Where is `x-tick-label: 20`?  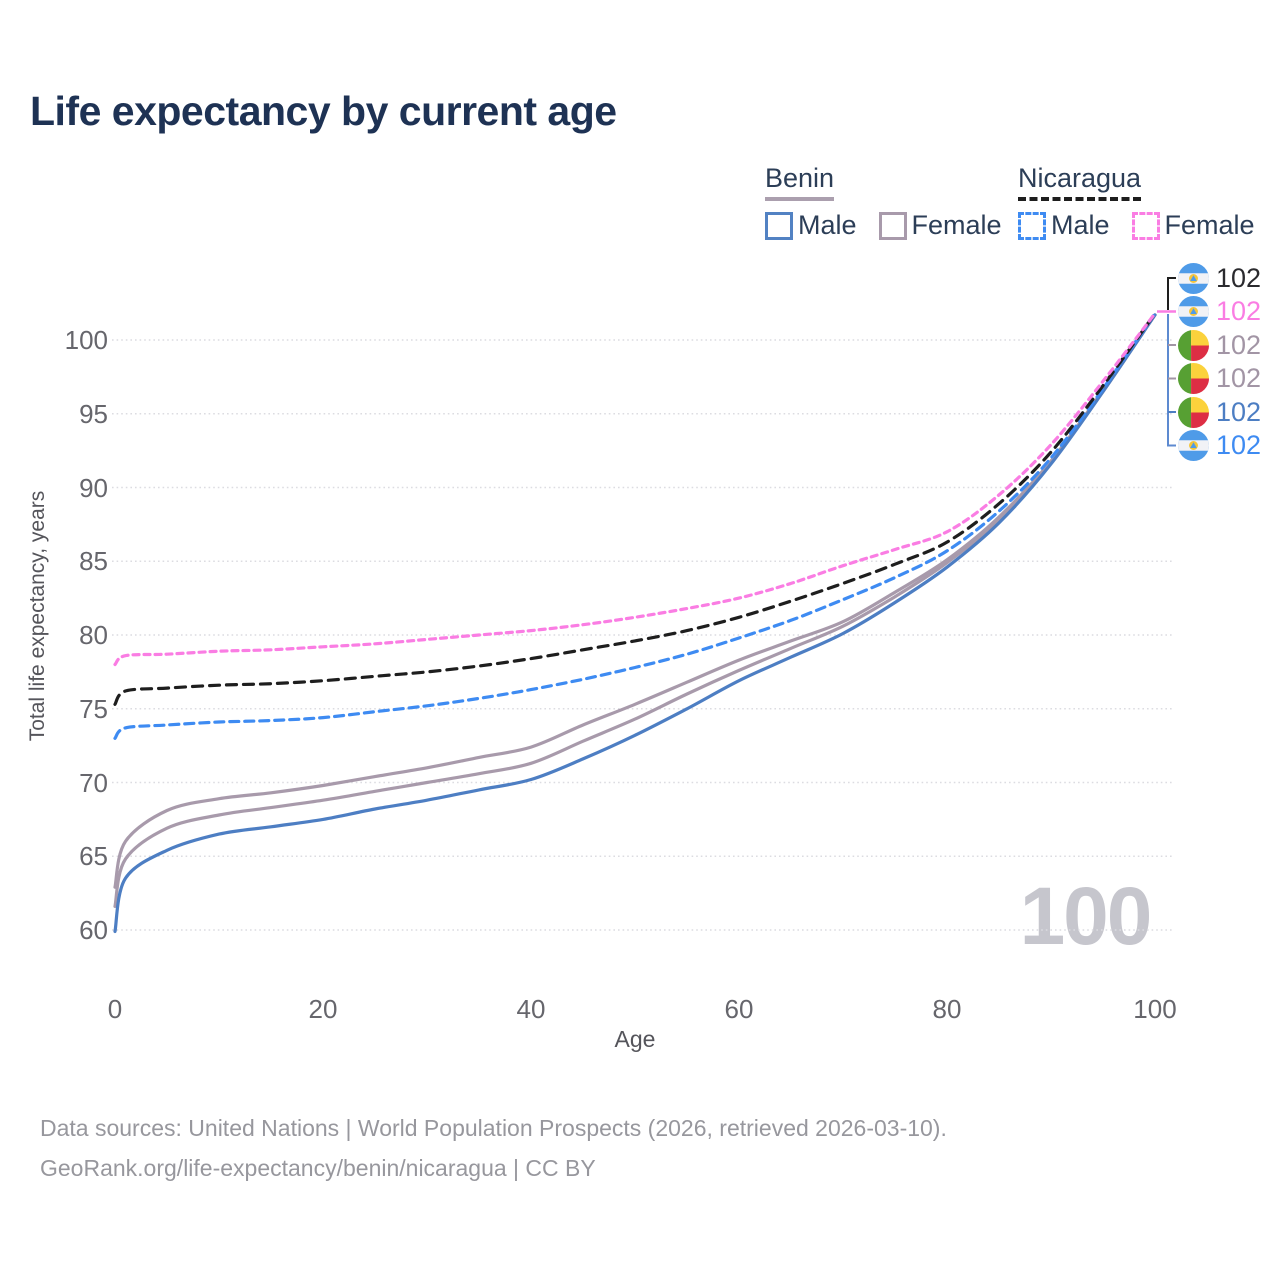
x-tick-label: 20 is located at coordinates (323, 1009).